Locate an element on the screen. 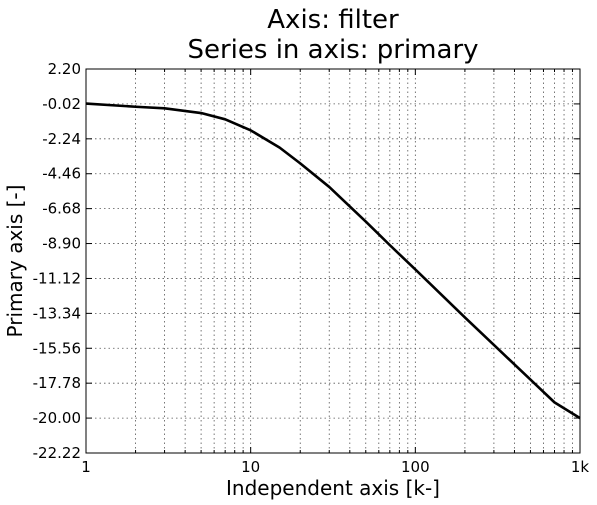 The height and width of the screenshot is (505, 597). y-tick-label: -8.90 is located at coordinates (61, 244).